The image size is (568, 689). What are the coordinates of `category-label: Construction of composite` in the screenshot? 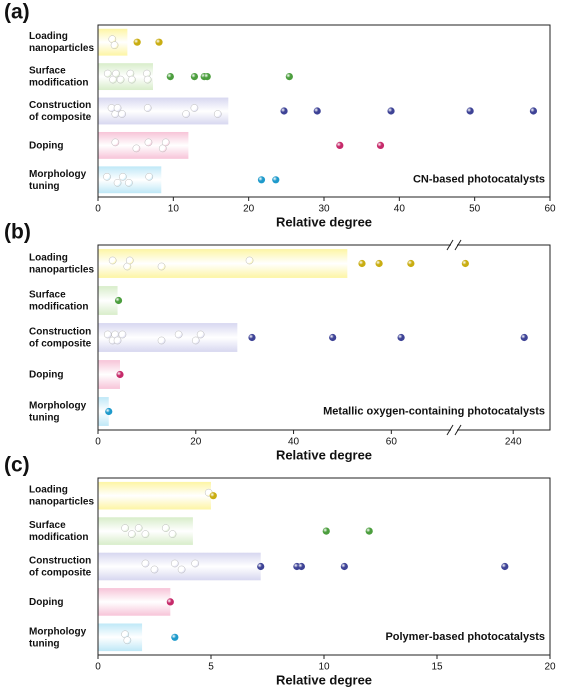 It's located at (60, 566).